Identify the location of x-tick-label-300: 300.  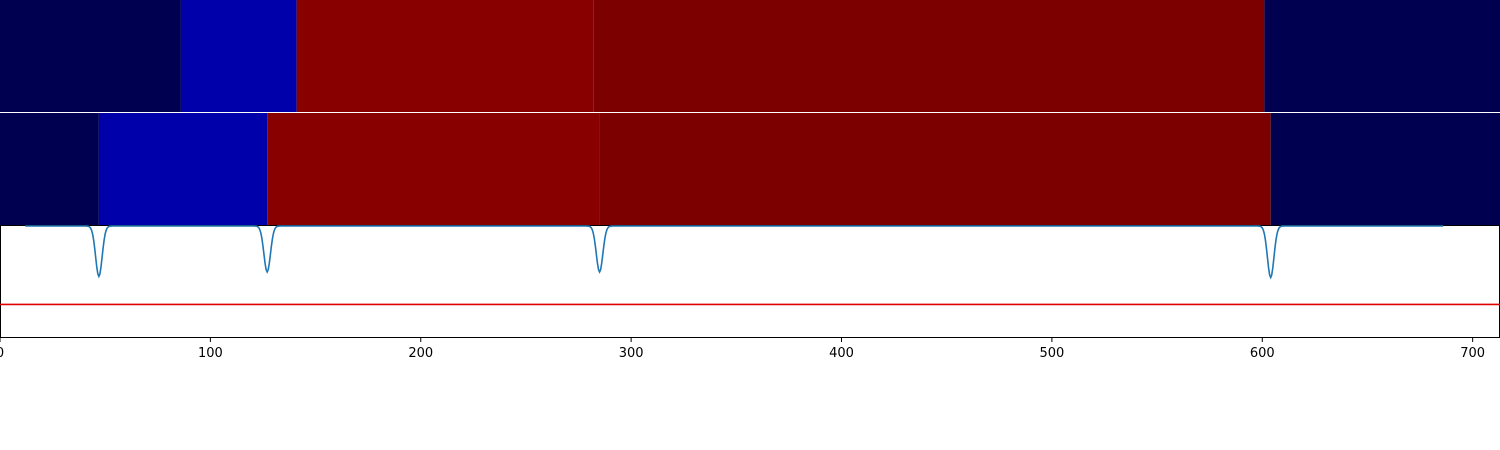
(631, 353).